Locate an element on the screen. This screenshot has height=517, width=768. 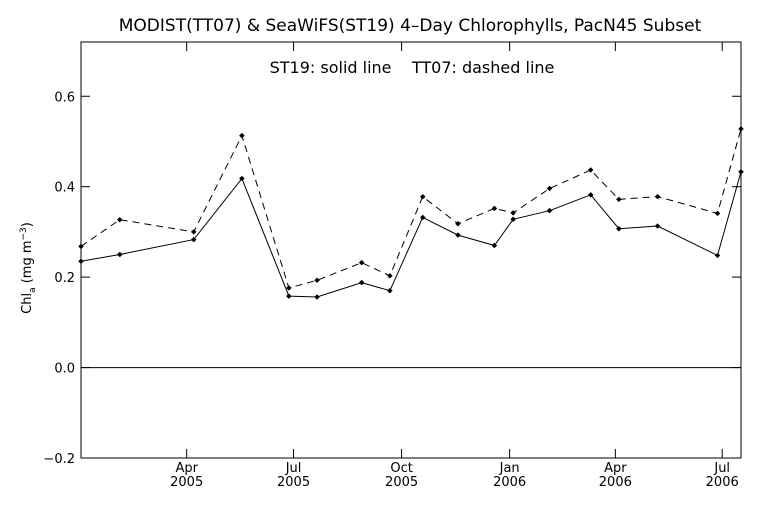
y-axis-label-units: (mg m is located at coordinates (27, 263).